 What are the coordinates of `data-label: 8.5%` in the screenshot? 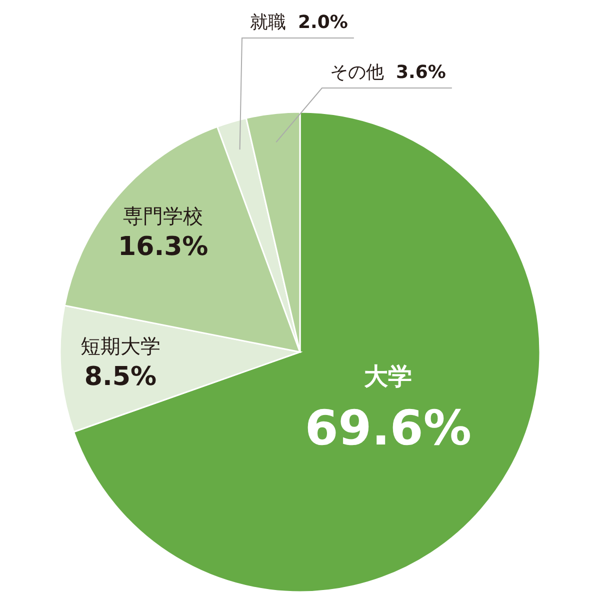 It's located at (120, 377).